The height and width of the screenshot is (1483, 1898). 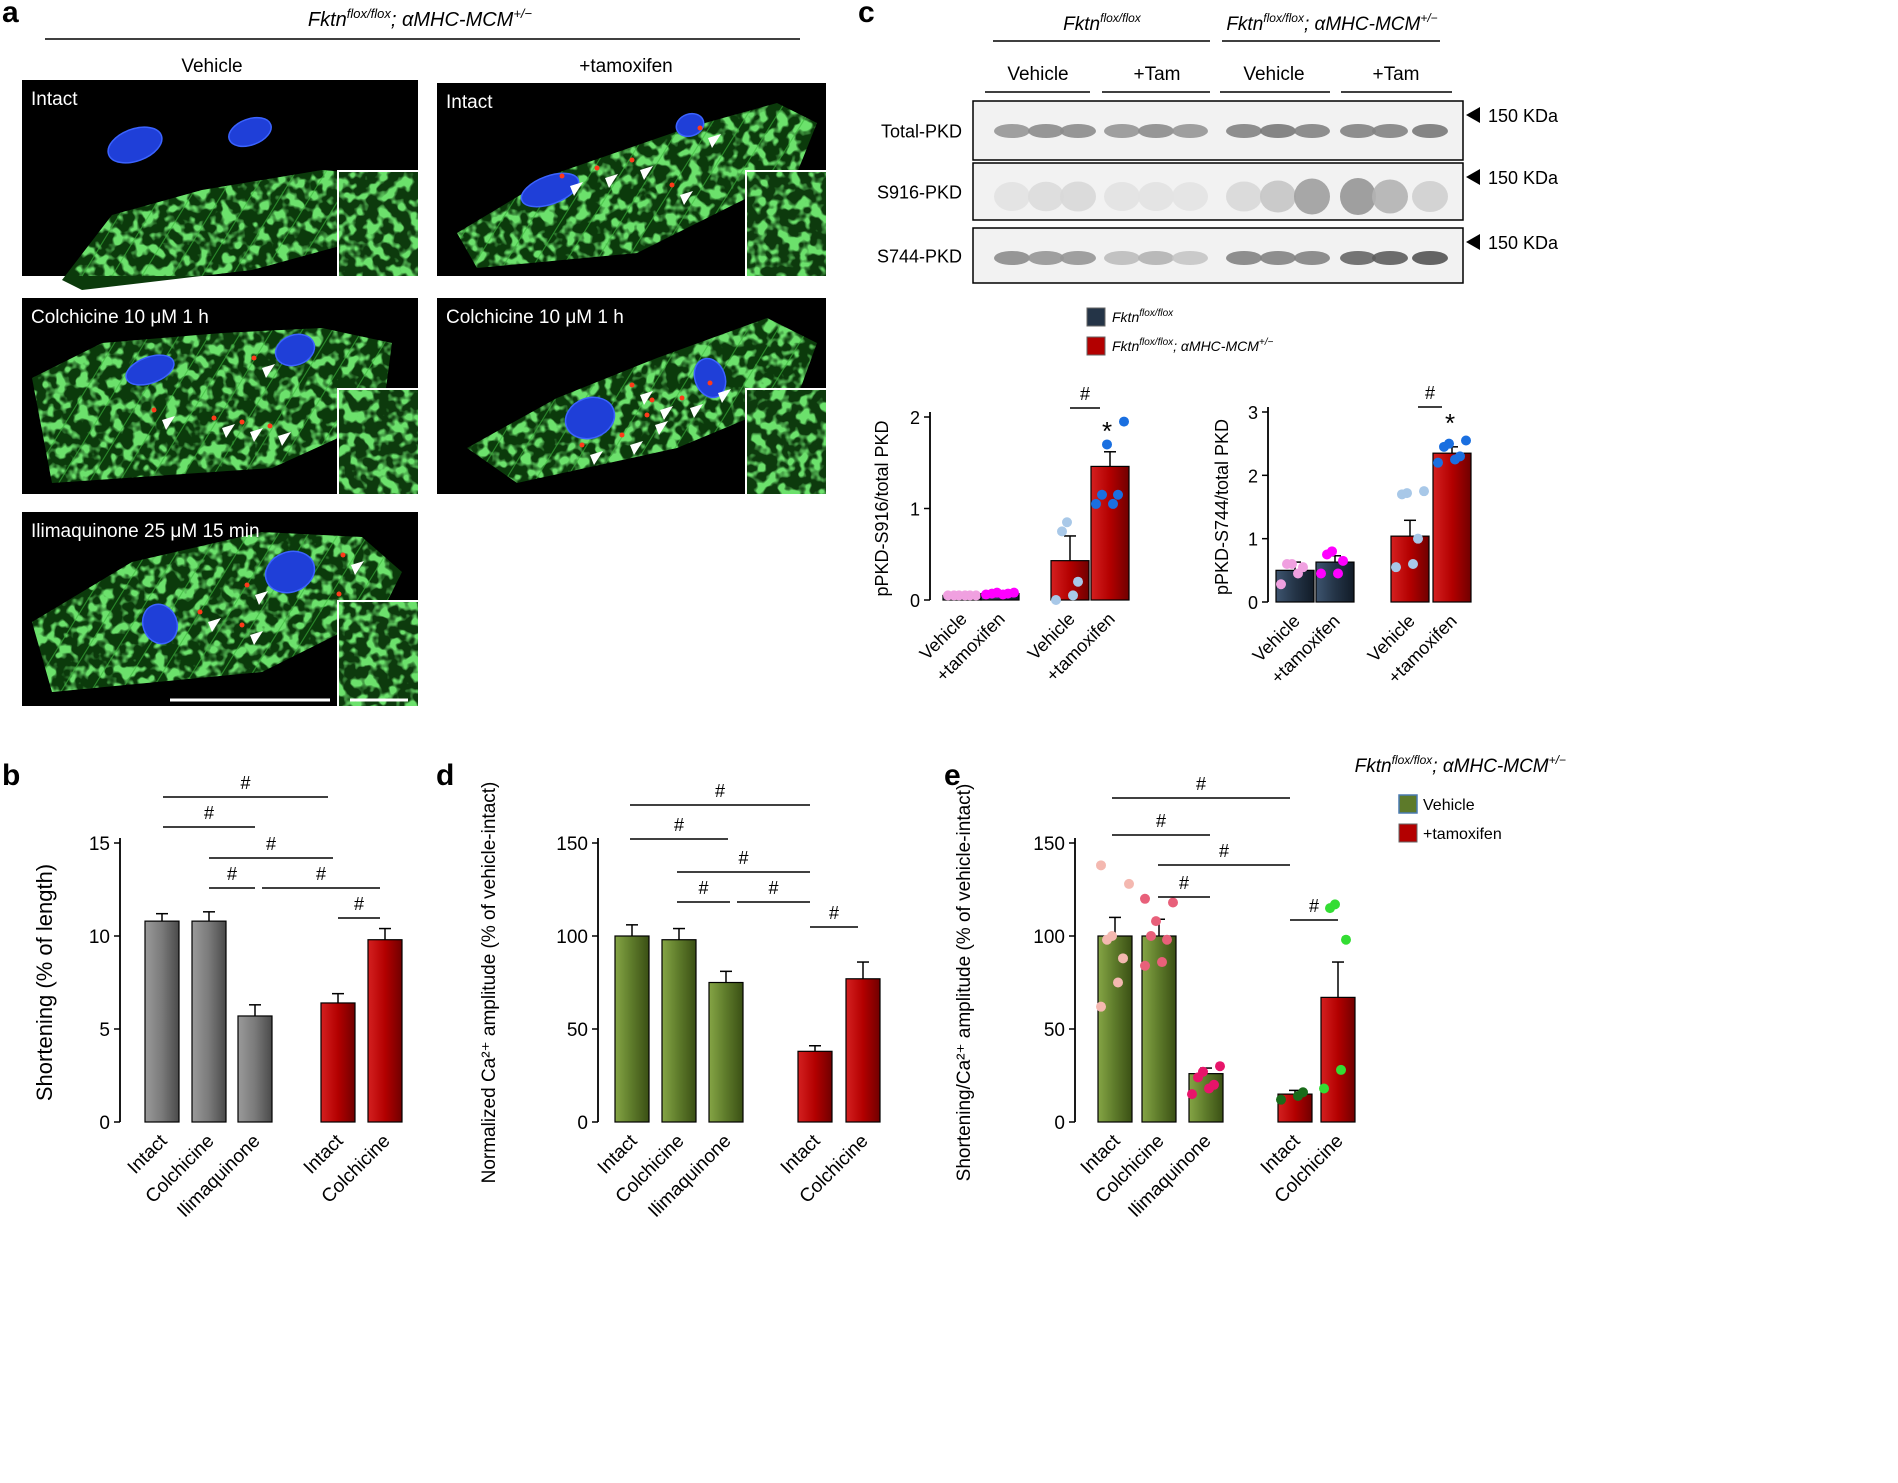 I want to click on panel-letter-a: a, so click(x=10, y=14).